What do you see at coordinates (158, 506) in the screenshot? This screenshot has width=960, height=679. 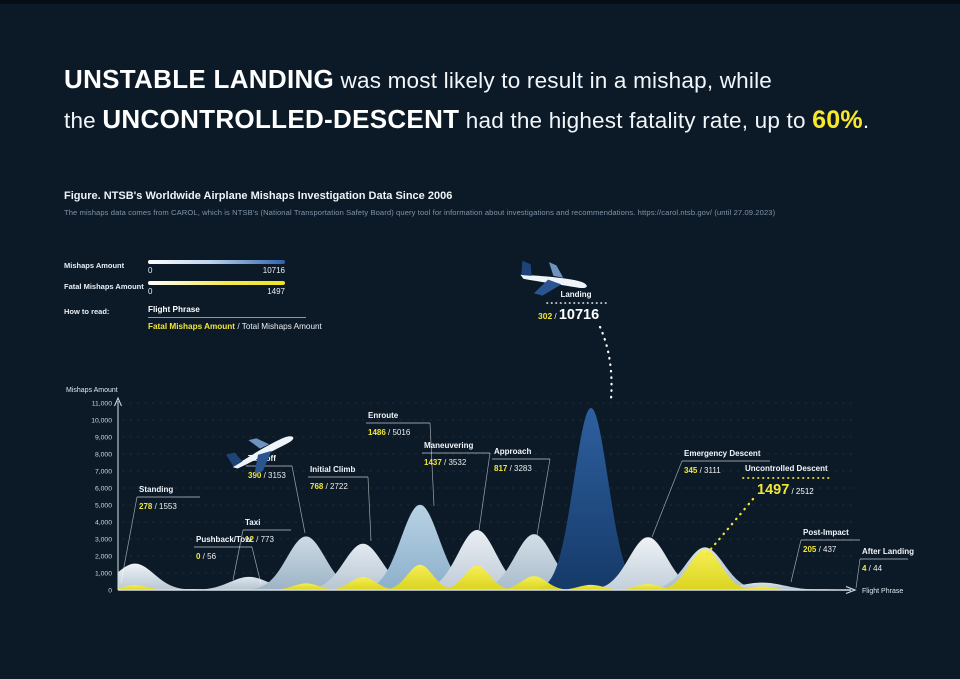 I see `svg-text: 278 / 1553` at bounding box center [158, 506].